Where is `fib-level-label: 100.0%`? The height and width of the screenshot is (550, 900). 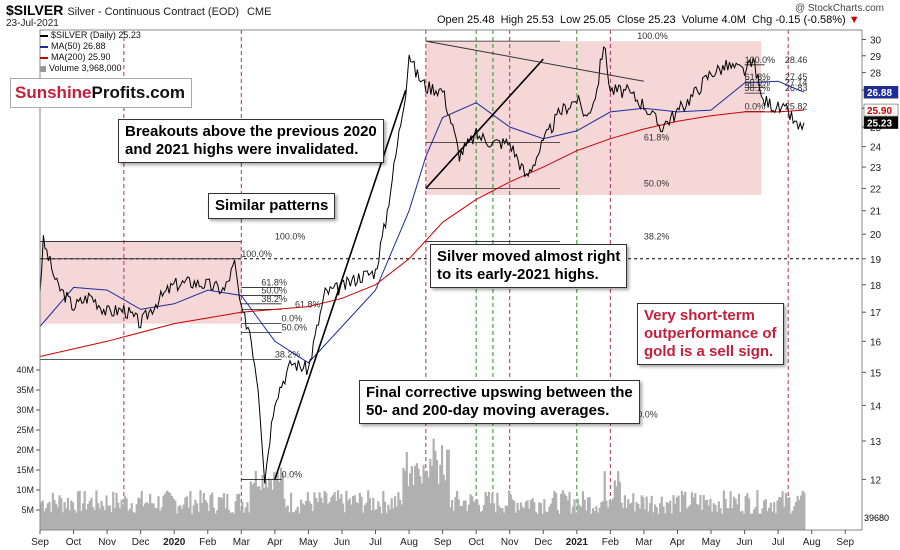
fib-level-label: 100.0% is located at coordinates (256, 254).